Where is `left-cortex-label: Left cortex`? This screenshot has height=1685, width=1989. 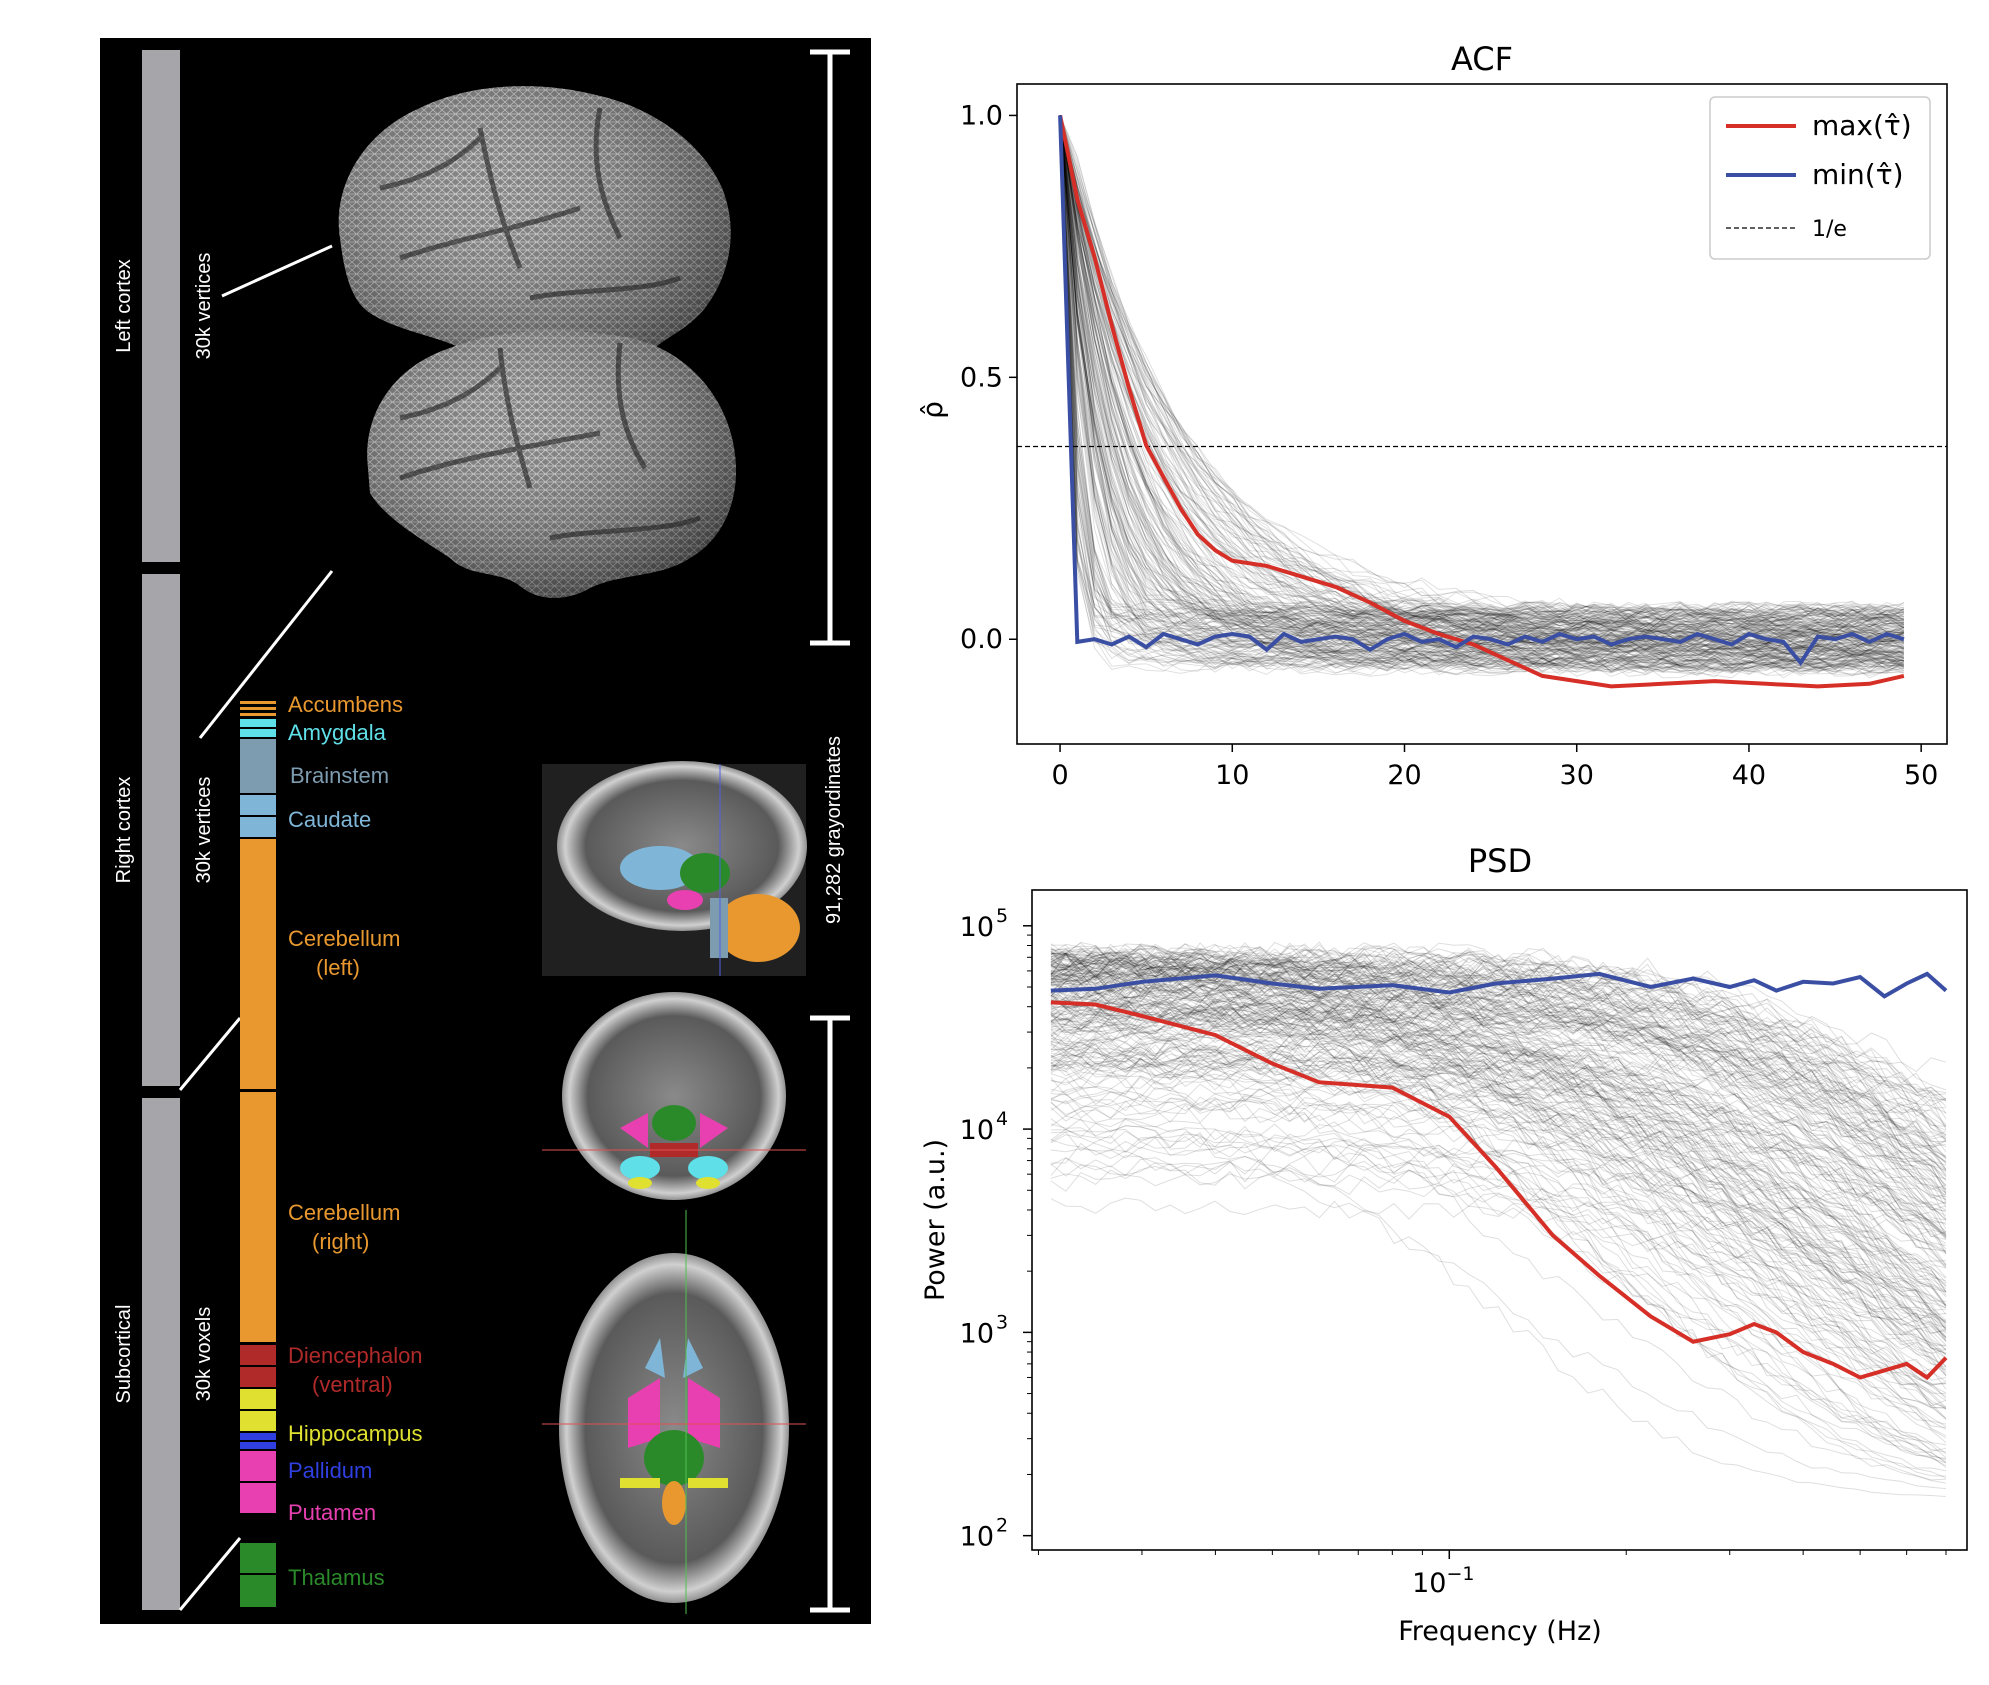 left-cortex-label: Left cortex is located at coordinates (124, 305).